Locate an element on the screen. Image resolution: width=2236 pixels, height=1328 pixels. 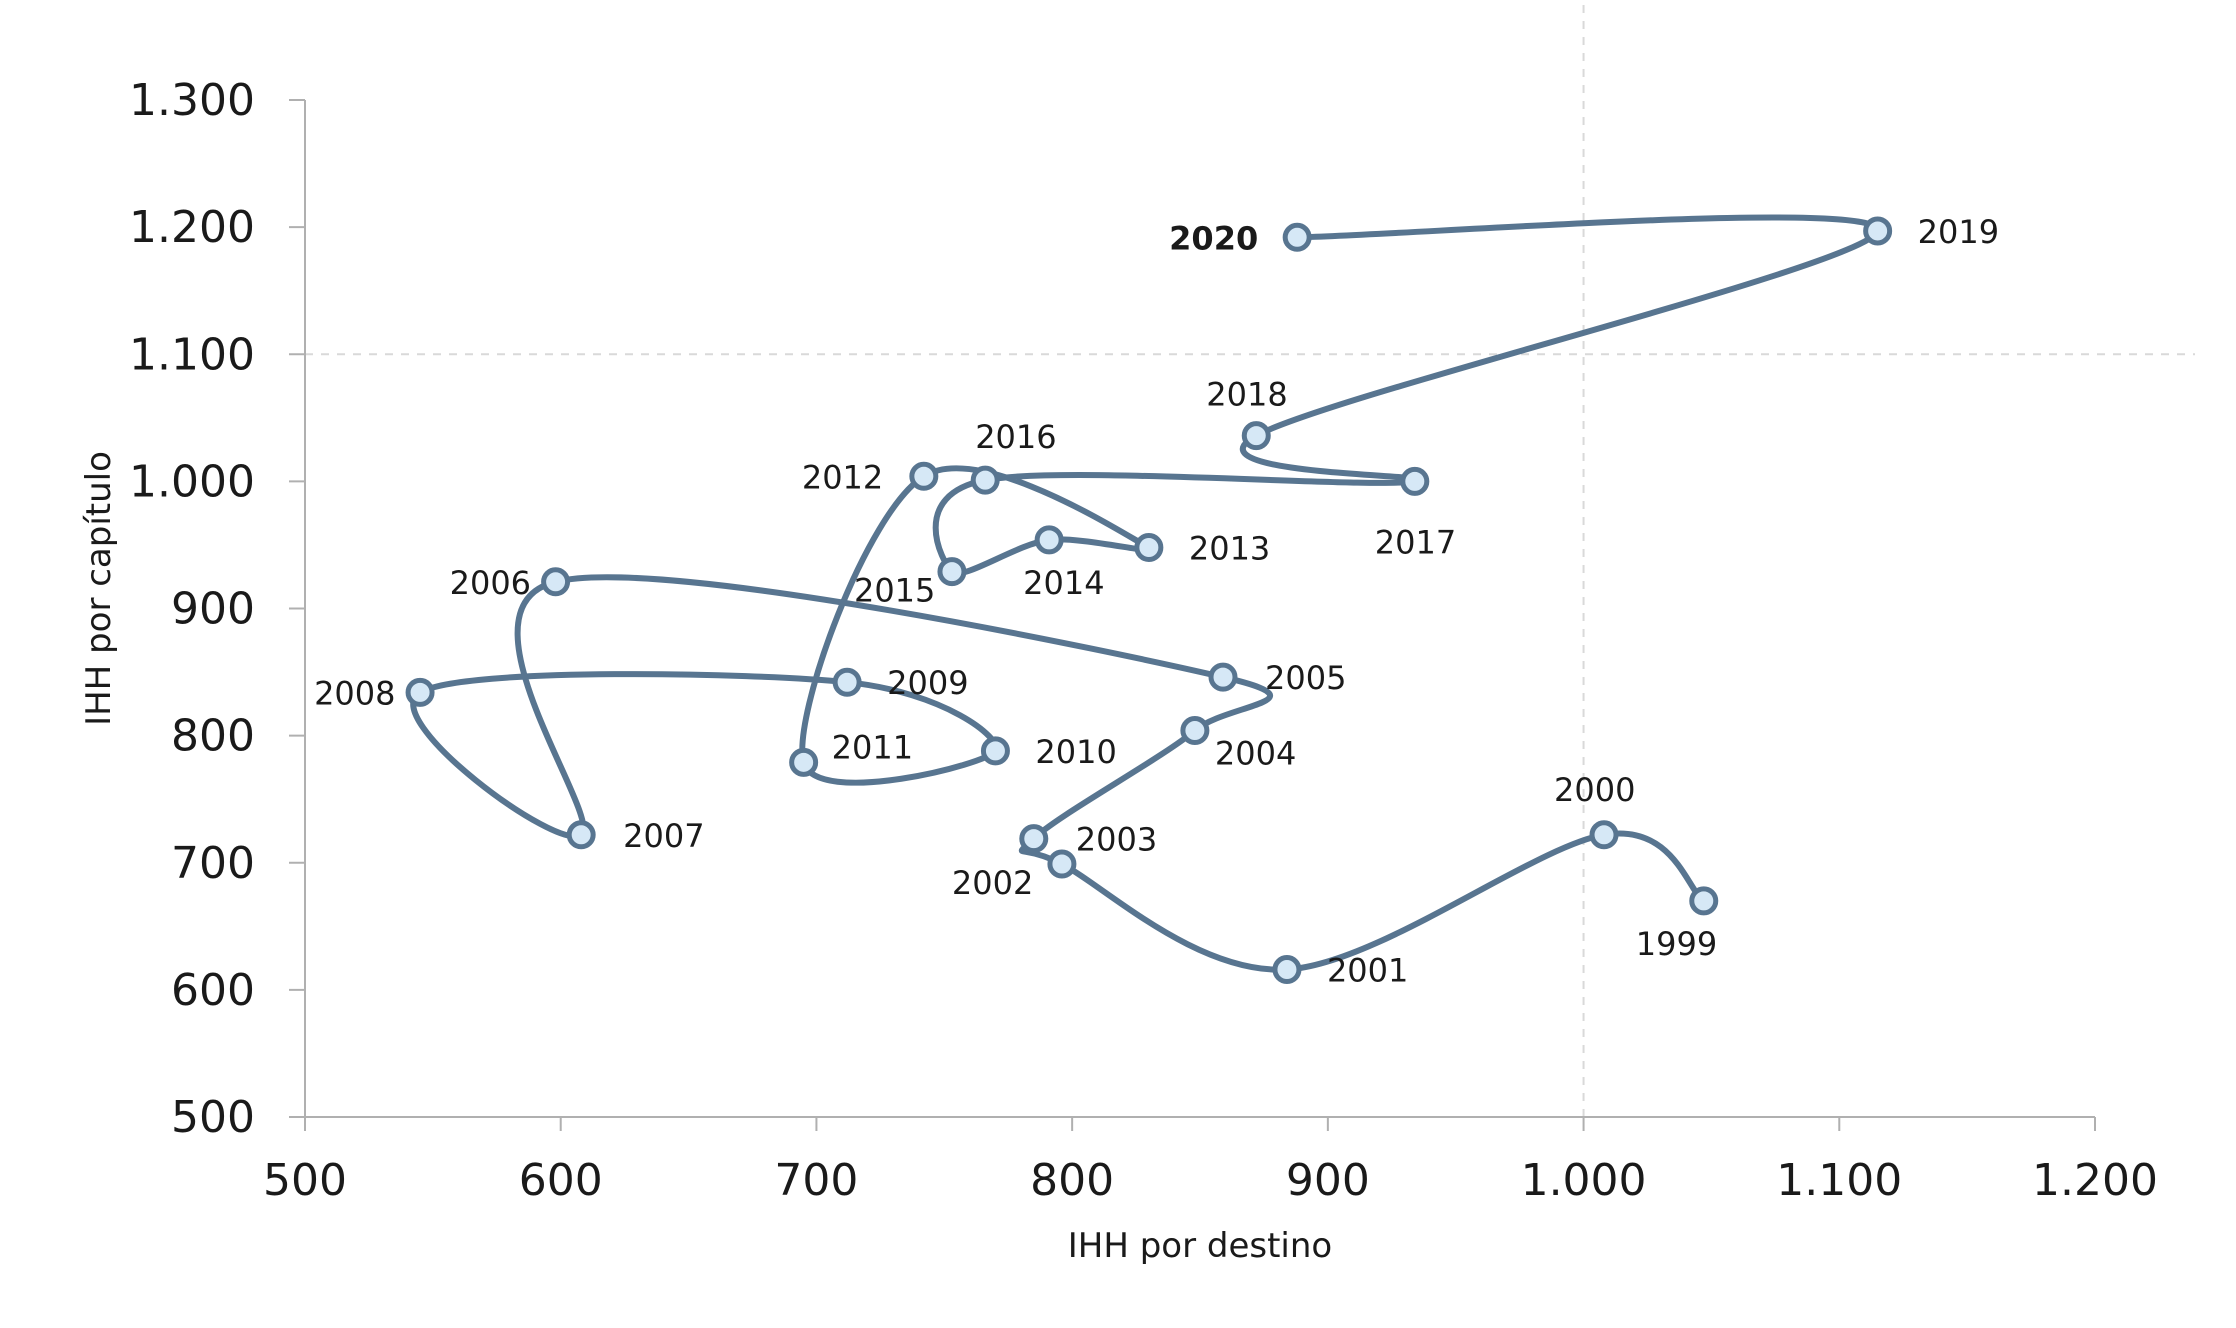
y-tick-label: 900 is located at coordinates (213, 609).